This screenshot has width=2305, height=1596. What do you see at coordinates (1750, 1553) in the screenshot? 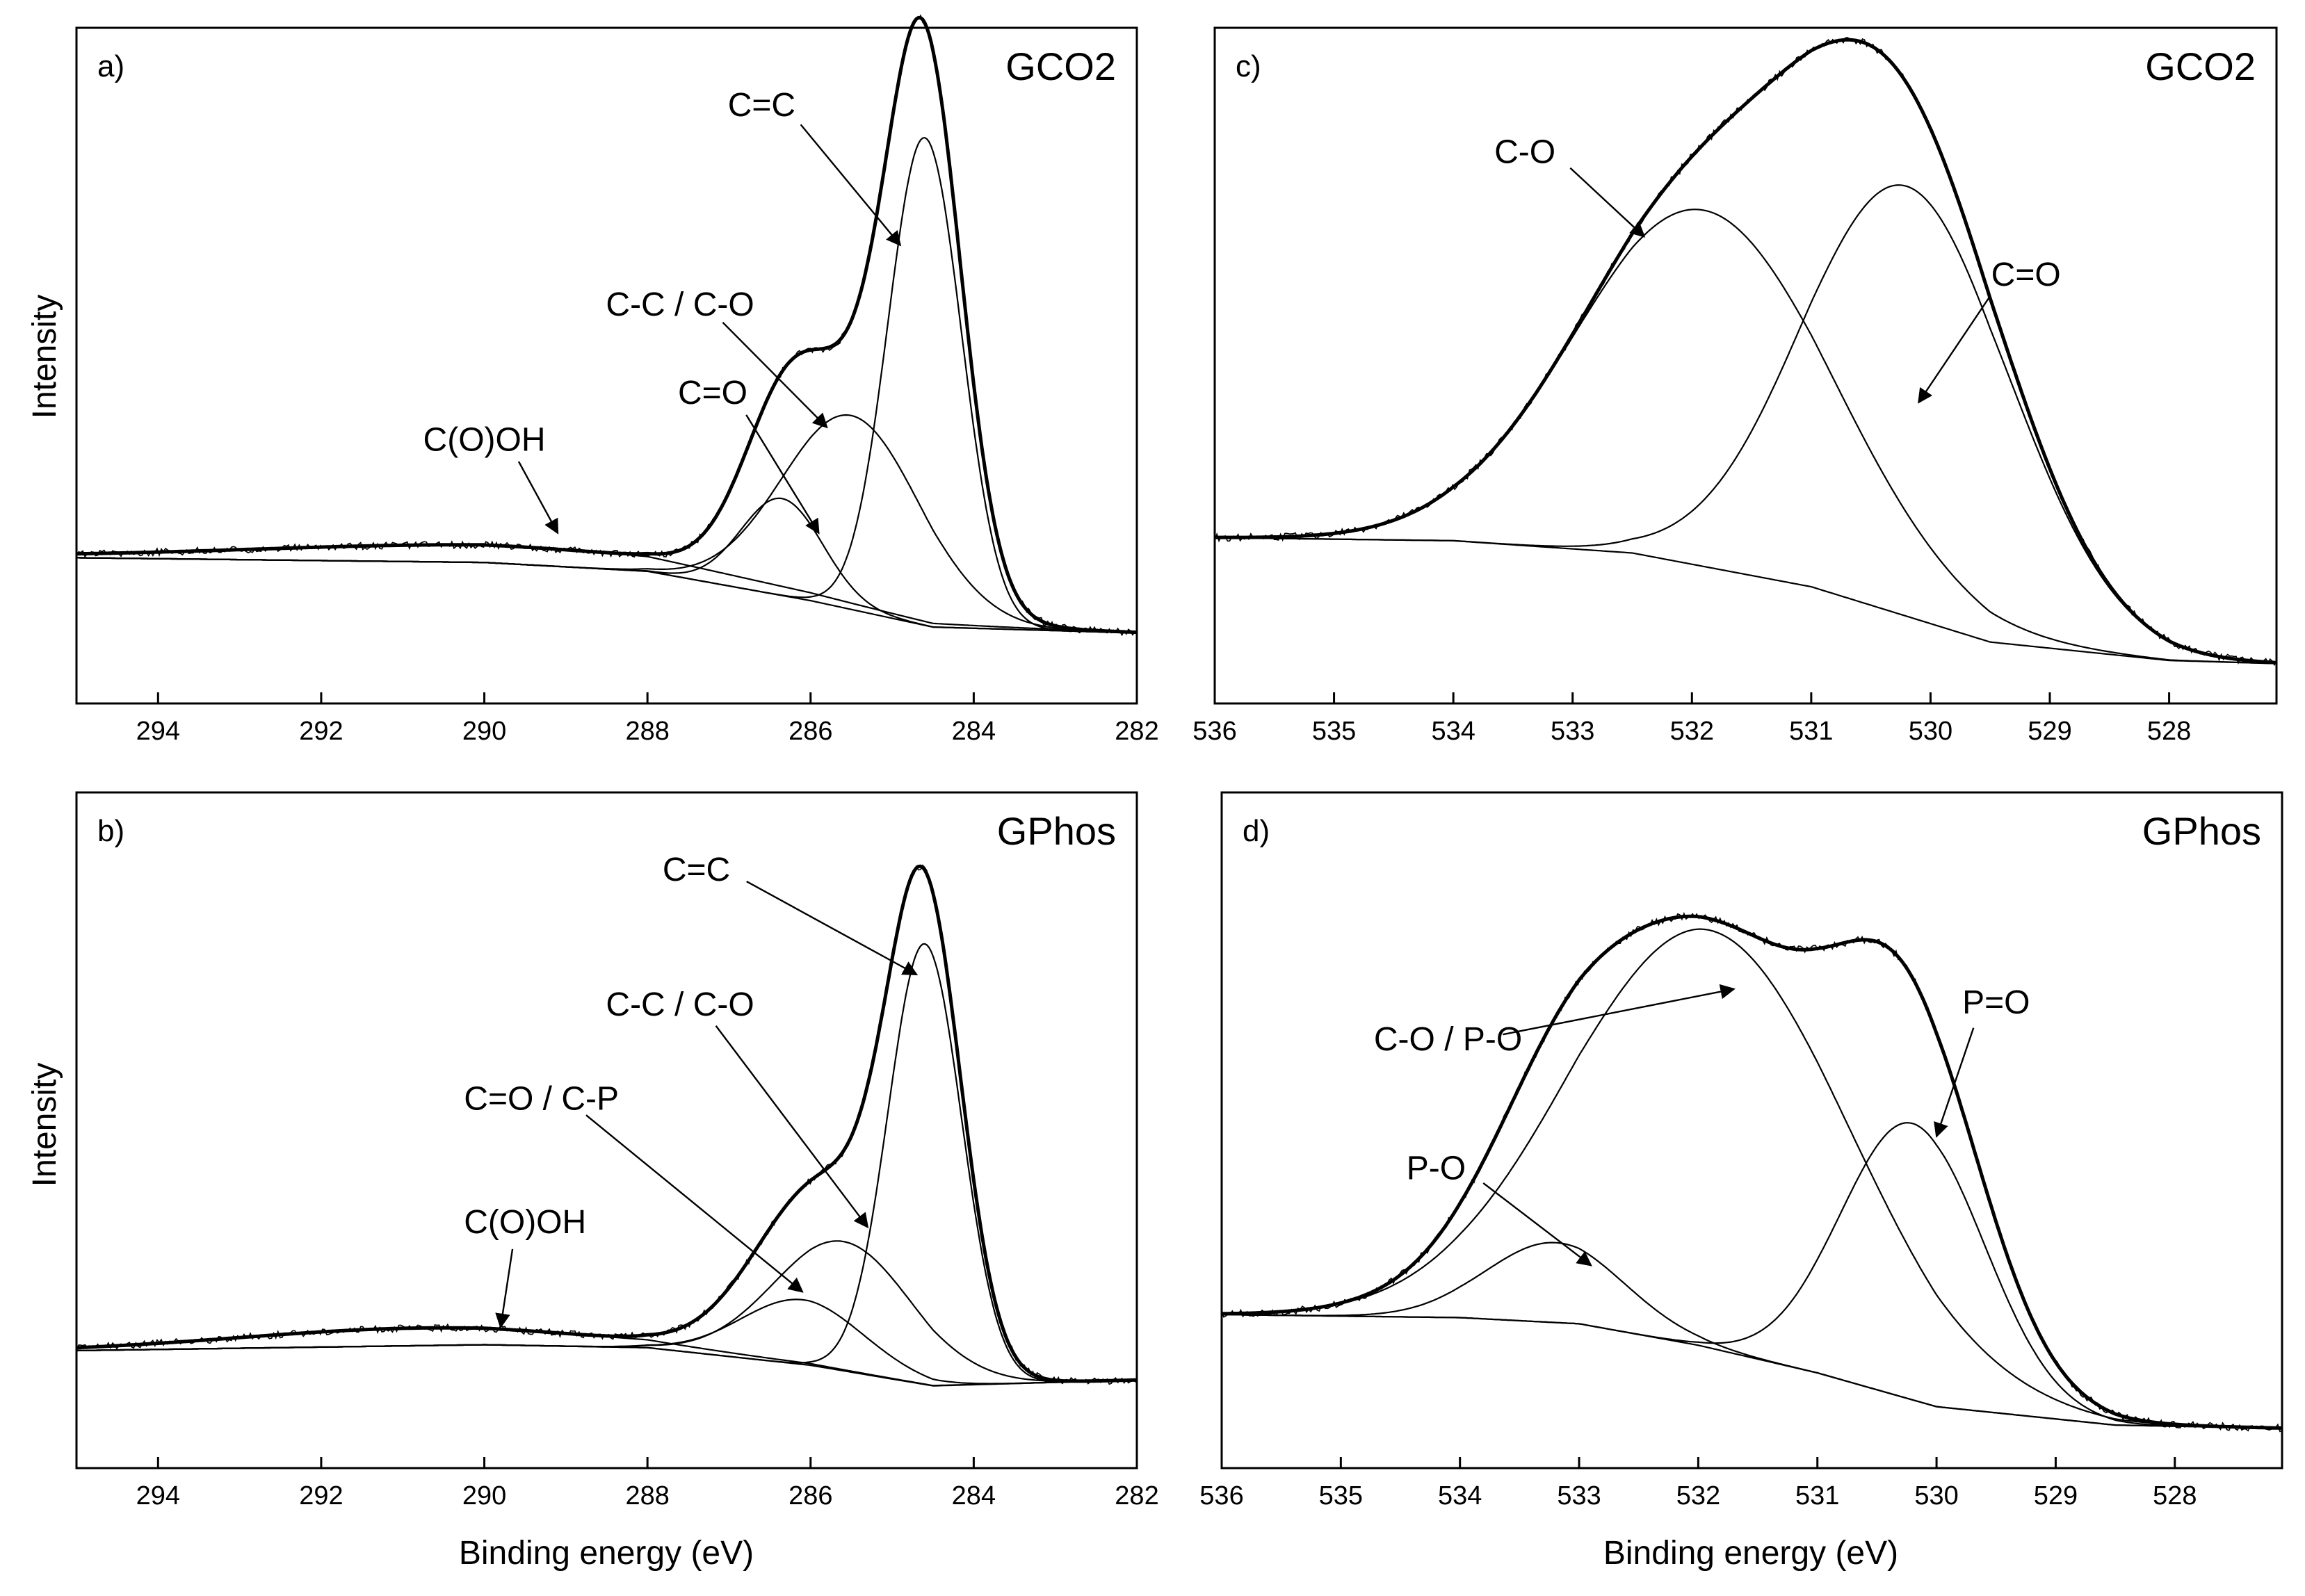
I see `x-axis-title-right: Binding energy (eV)` at bounding box center [1750, 1553].